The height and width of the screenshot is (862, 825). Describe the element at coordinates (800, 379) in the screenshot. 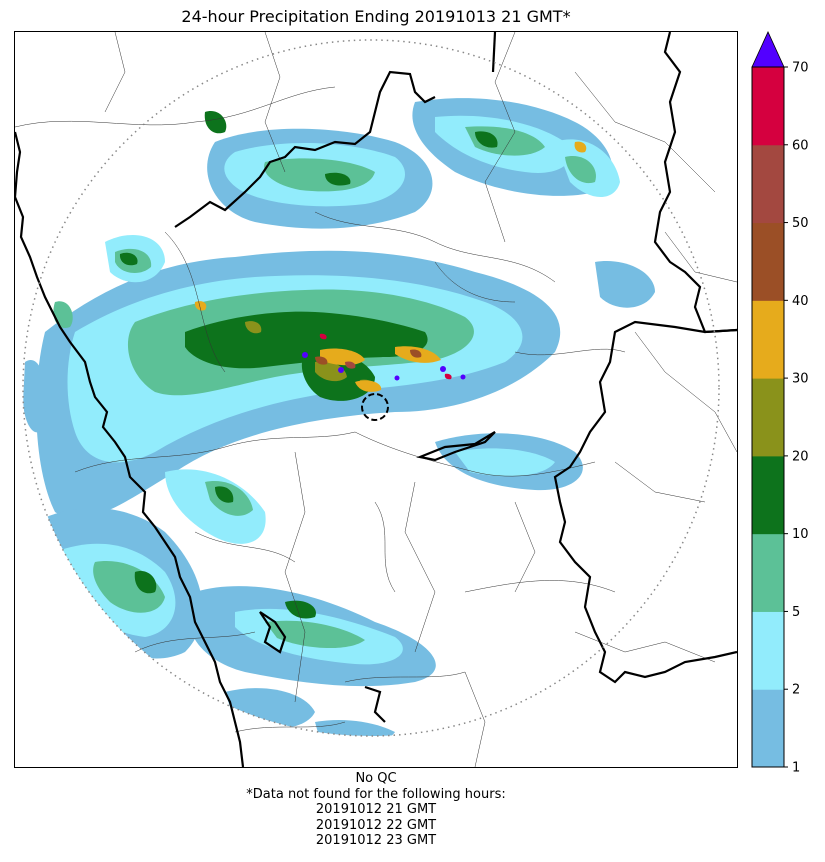

I see `colorbar-tick-label: 30` at that location.